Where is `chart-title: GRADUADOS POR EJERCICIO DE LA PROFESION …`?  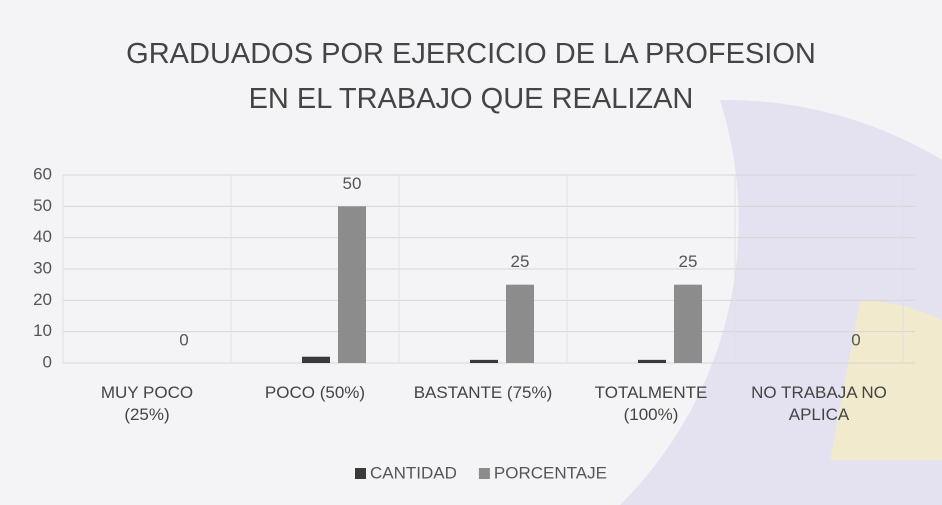
chart-title: GRADUADOS POR EJERCICIO DE LA PROFESION … is located at coordinates (471, 76).